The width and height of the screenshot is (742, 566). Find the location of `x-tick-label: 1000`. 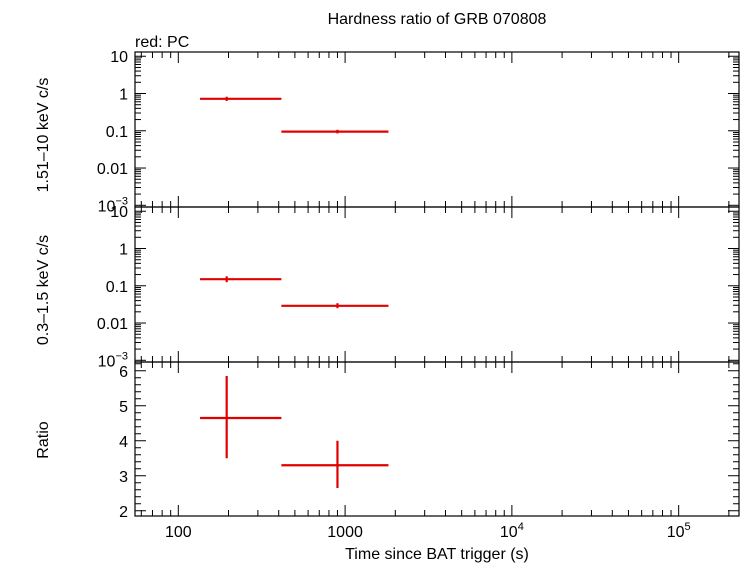

x-tick-label: 1000 is located at coordinates (345, 532).